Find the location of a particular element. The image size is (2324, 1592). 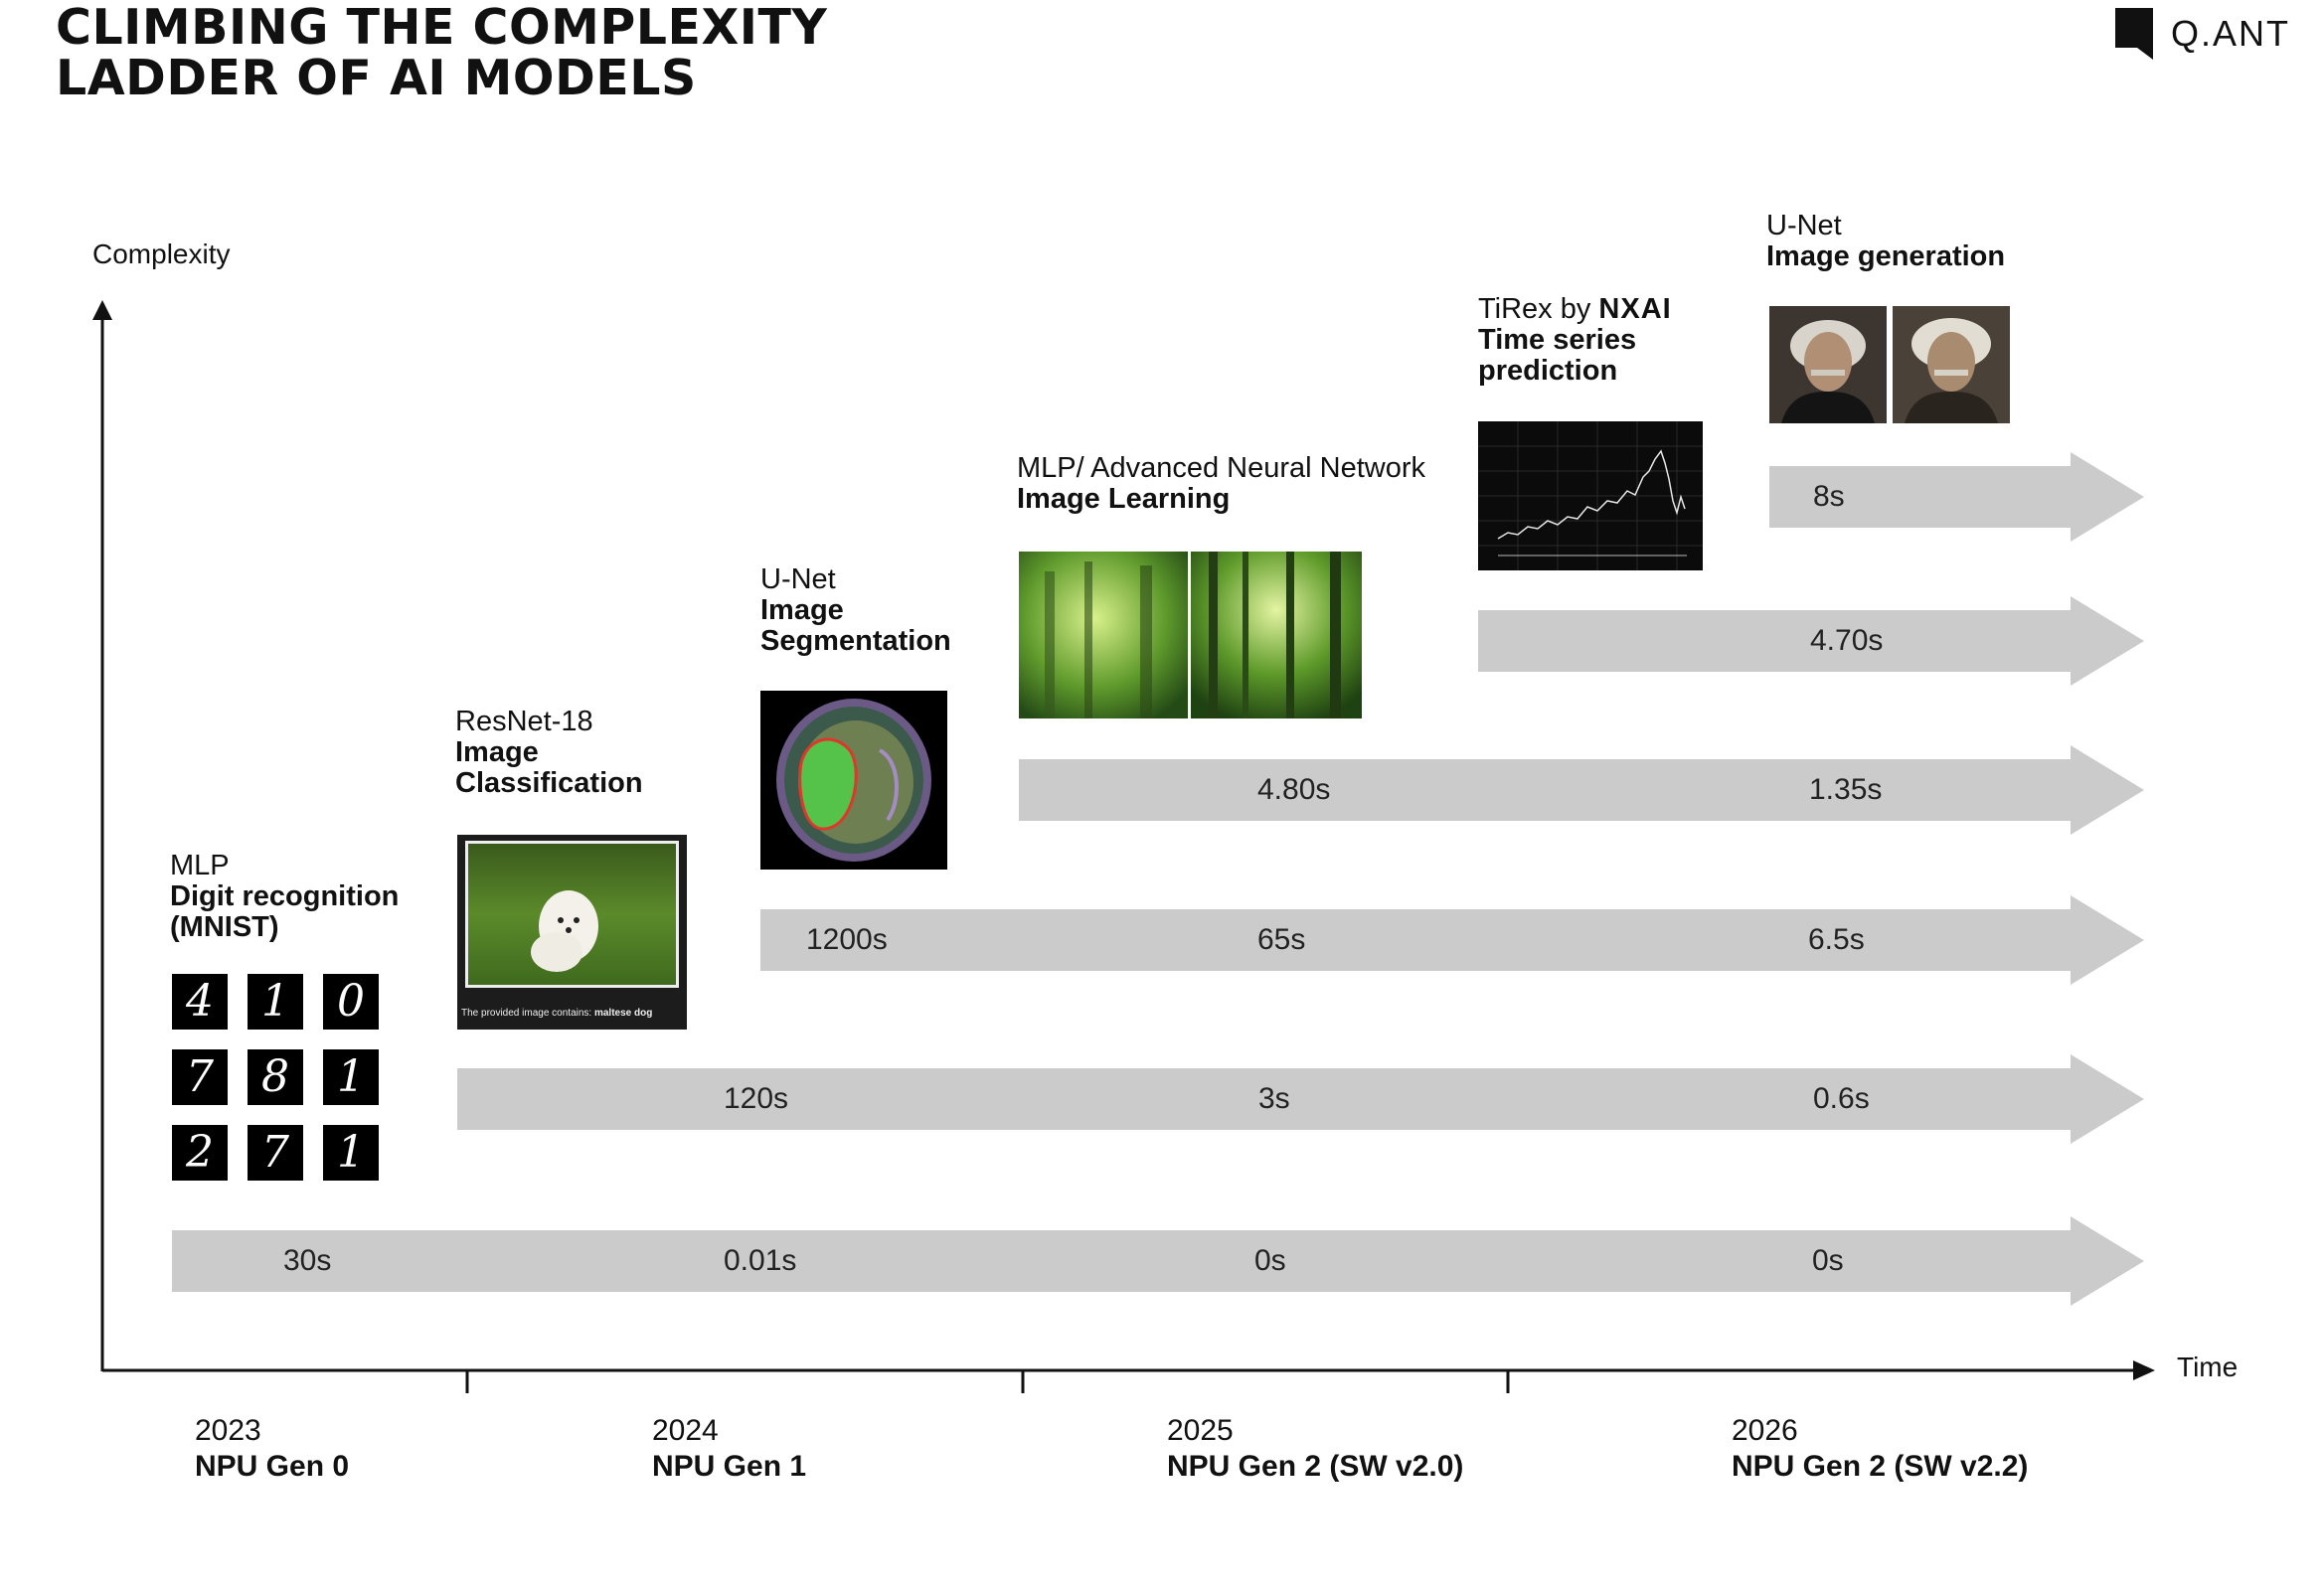

x-axis-label: Time is located at coordinates (2208, 1367).